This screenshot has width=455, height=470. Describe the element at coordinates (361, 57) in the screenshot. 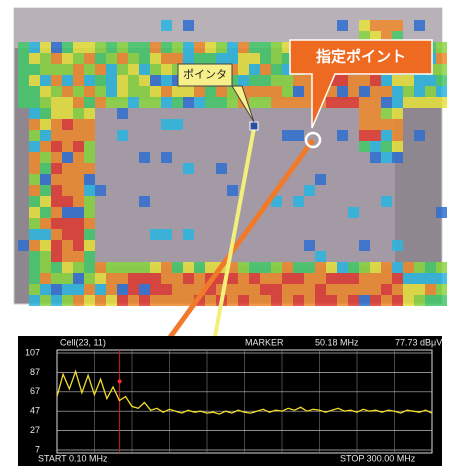

I see `callout-text: 指定ポイント` at that location.